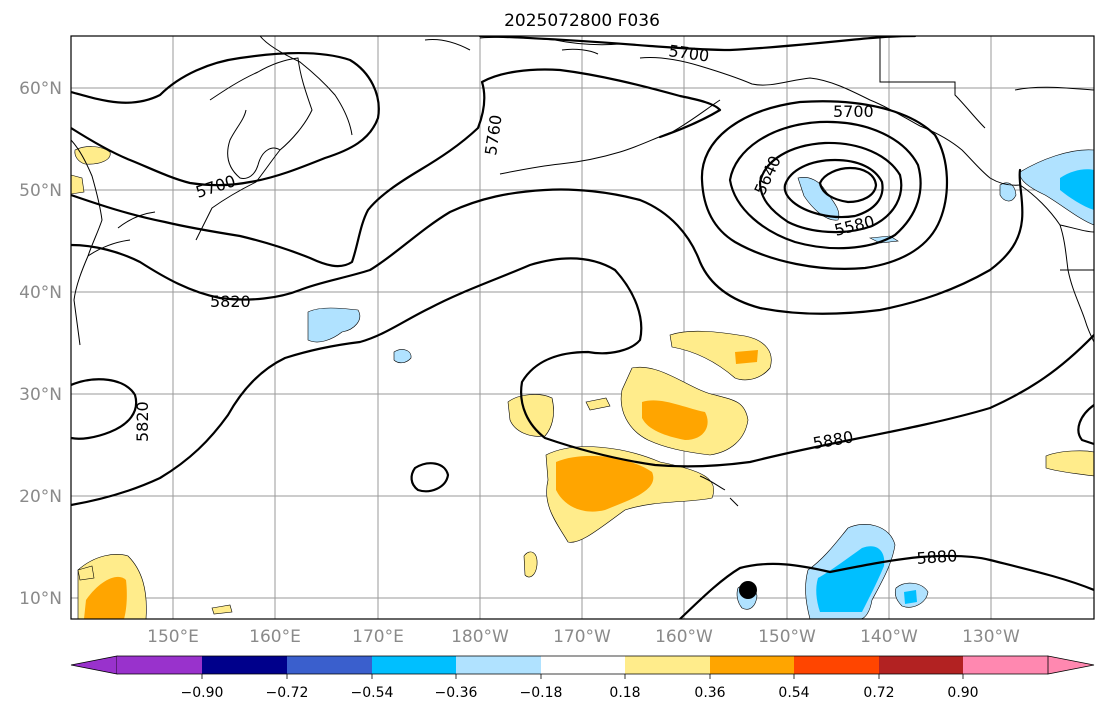  I want to click on colorbar-tick-label: −0.72, so click(287, 693).